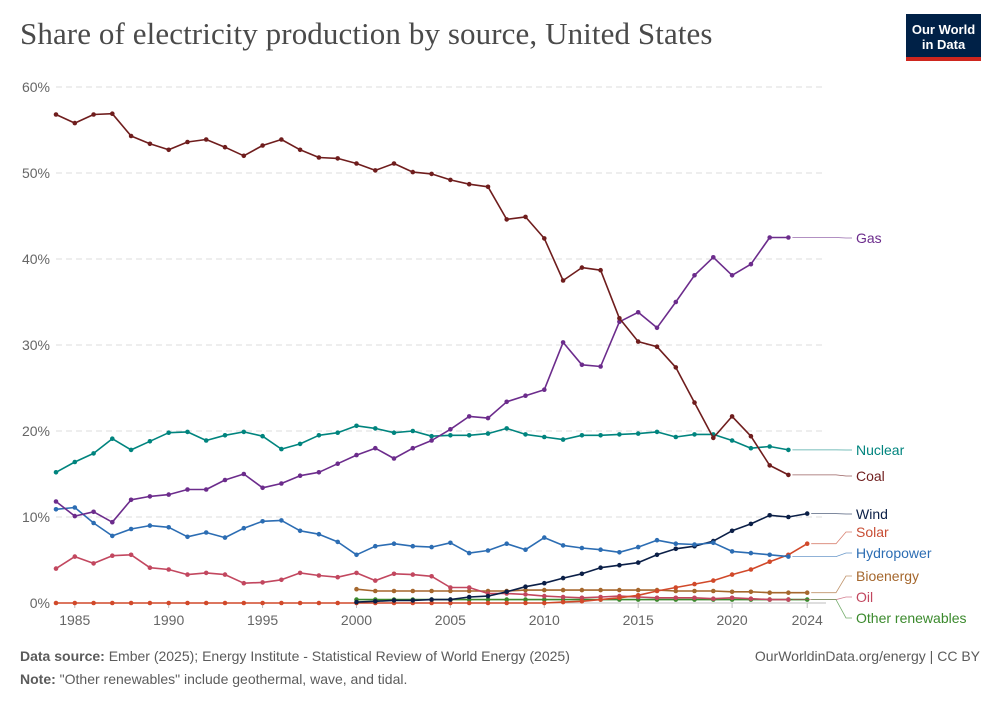 This screenshot has width=1000, height=706. I want to click on y-tick-label: 30%, so click(36, 345).